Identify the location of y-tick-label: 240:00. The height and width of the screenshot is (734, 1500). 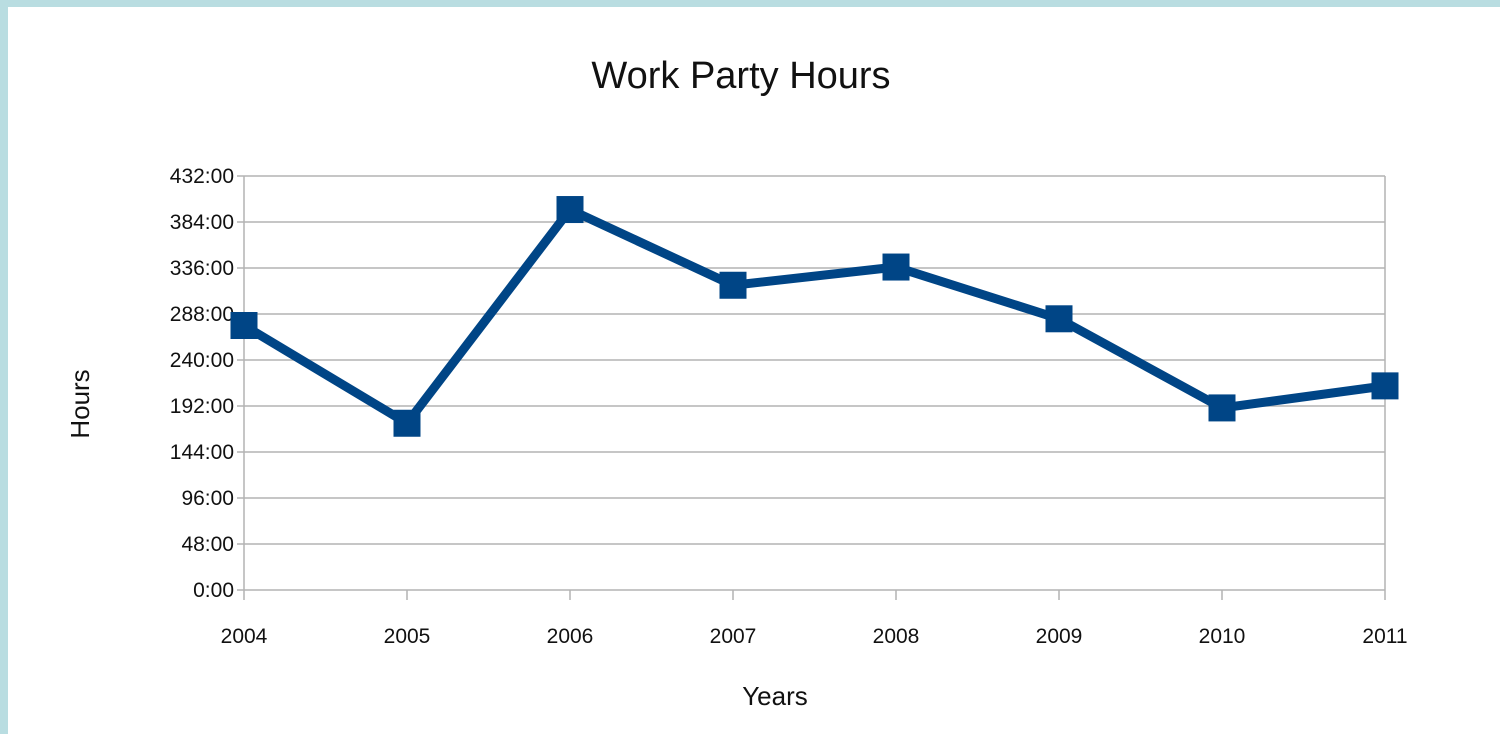
(202, 360).